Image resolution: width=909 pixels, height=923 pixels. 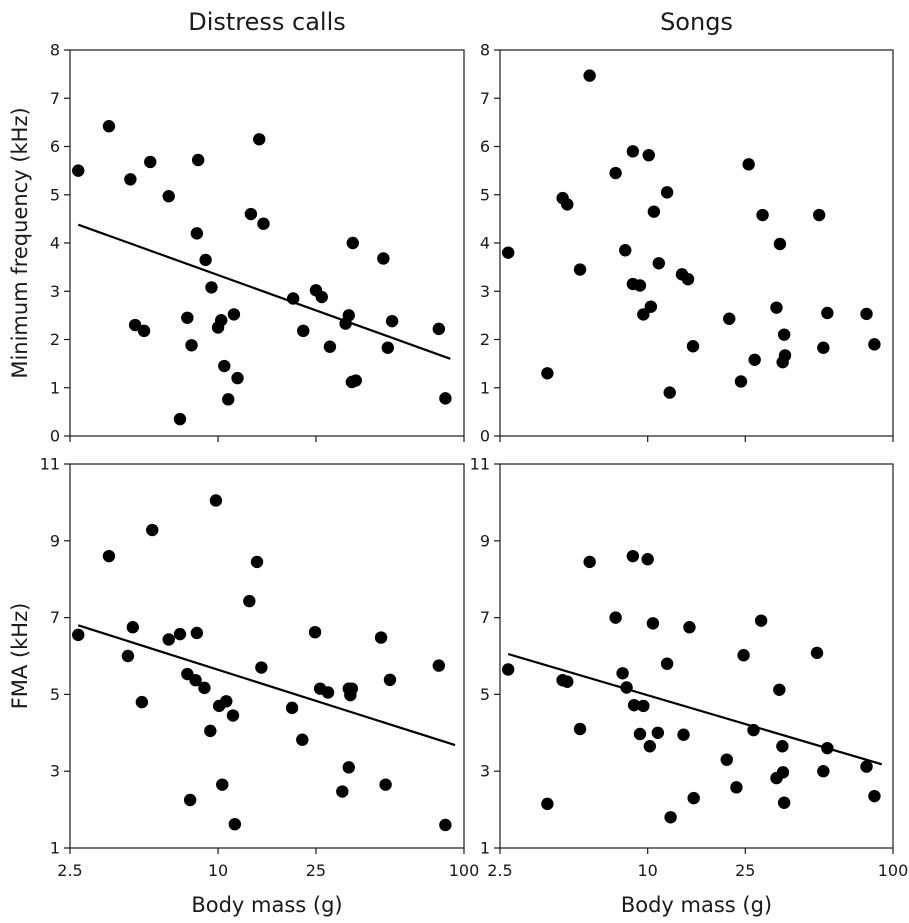 What do you see at coordinates (499, 870) in the screenshot?
I see `x-tick-label: 2.5` at bounding box center [499, 870].